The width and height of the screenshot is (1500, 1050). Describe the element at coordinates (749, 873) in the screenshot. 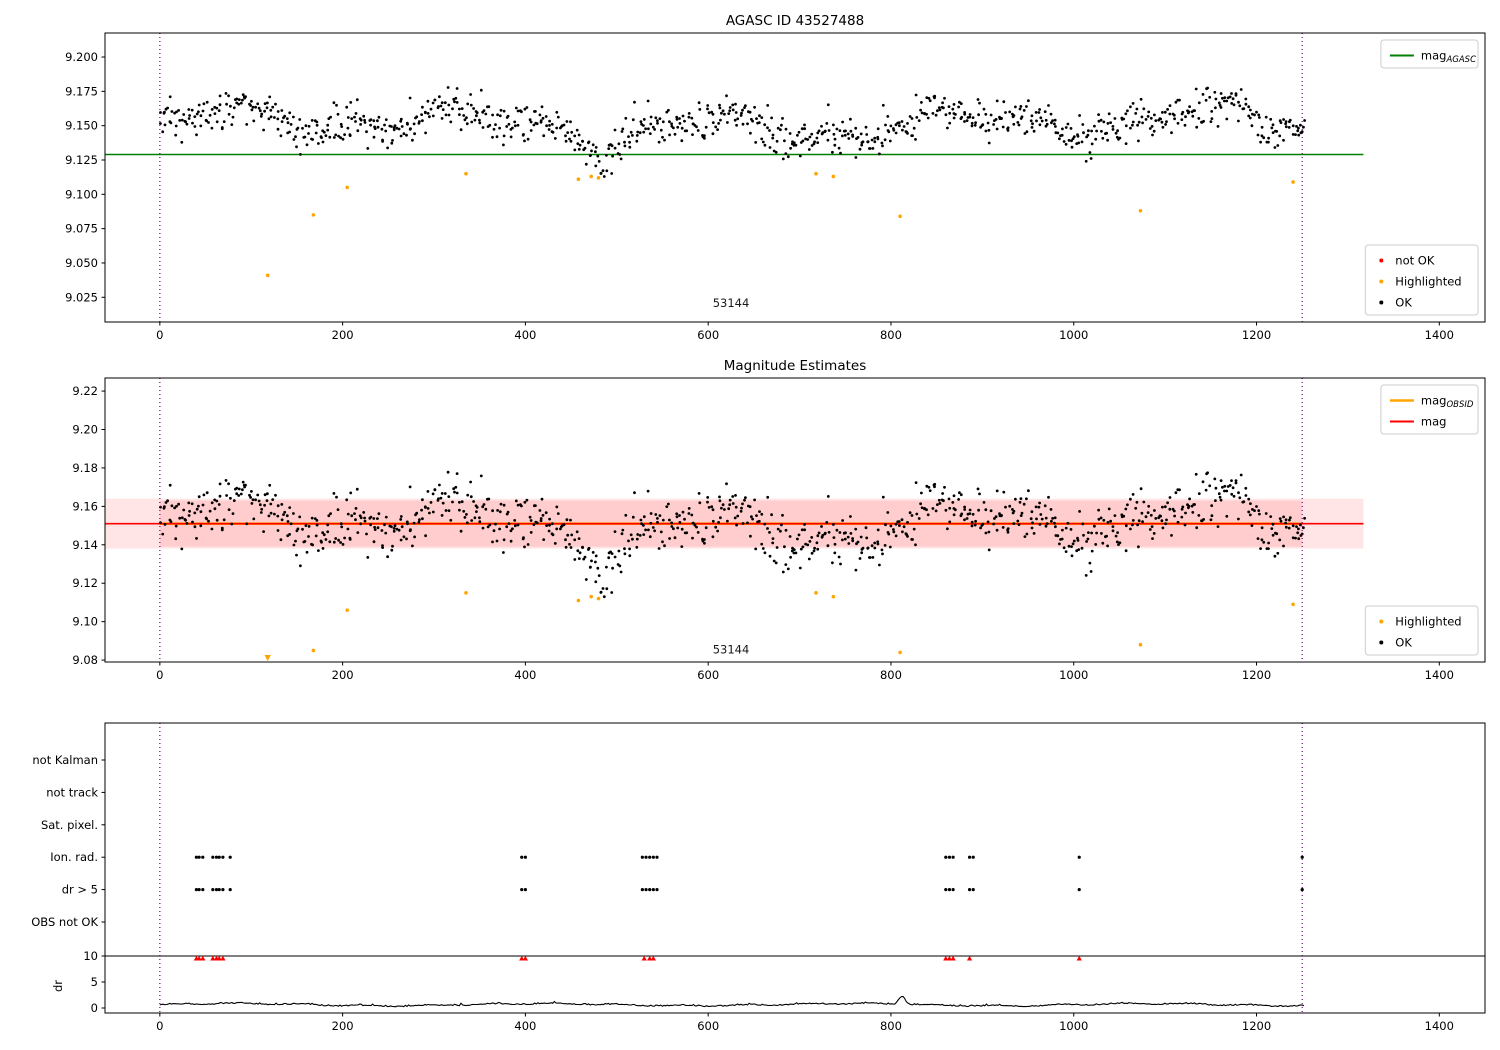

I see `flag-dots` at that location.